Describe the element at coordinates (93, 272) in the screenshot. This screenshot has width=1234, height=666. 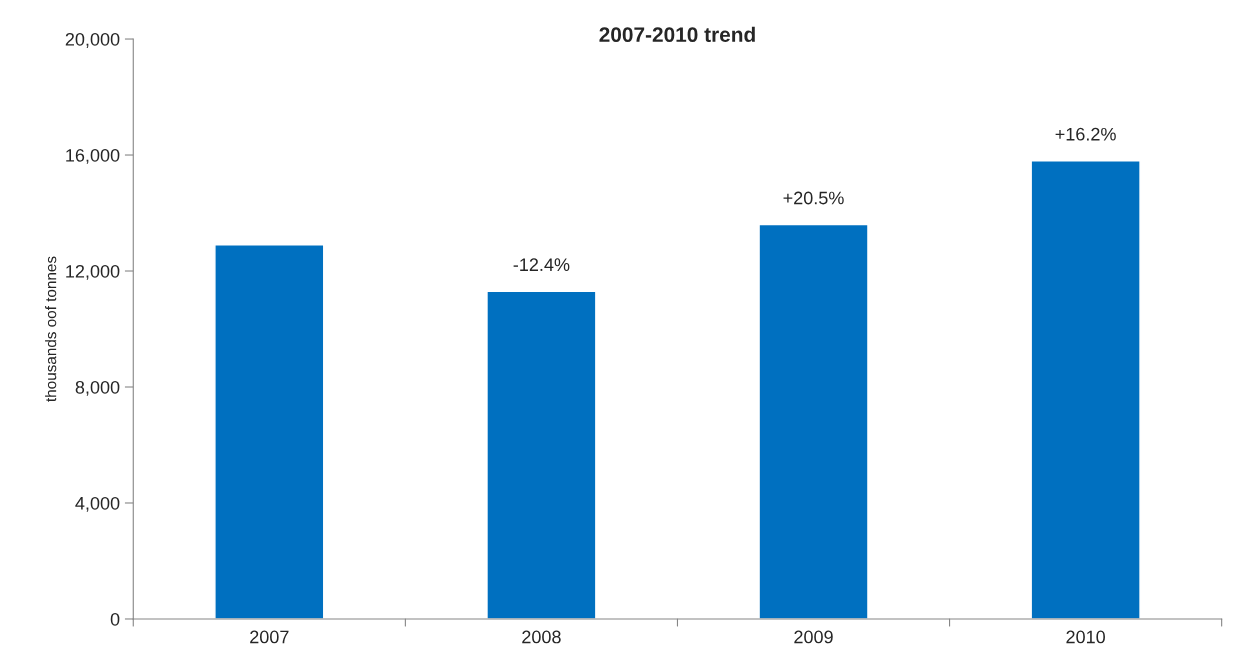
I see `y-tick-label: 12,000` at that location.